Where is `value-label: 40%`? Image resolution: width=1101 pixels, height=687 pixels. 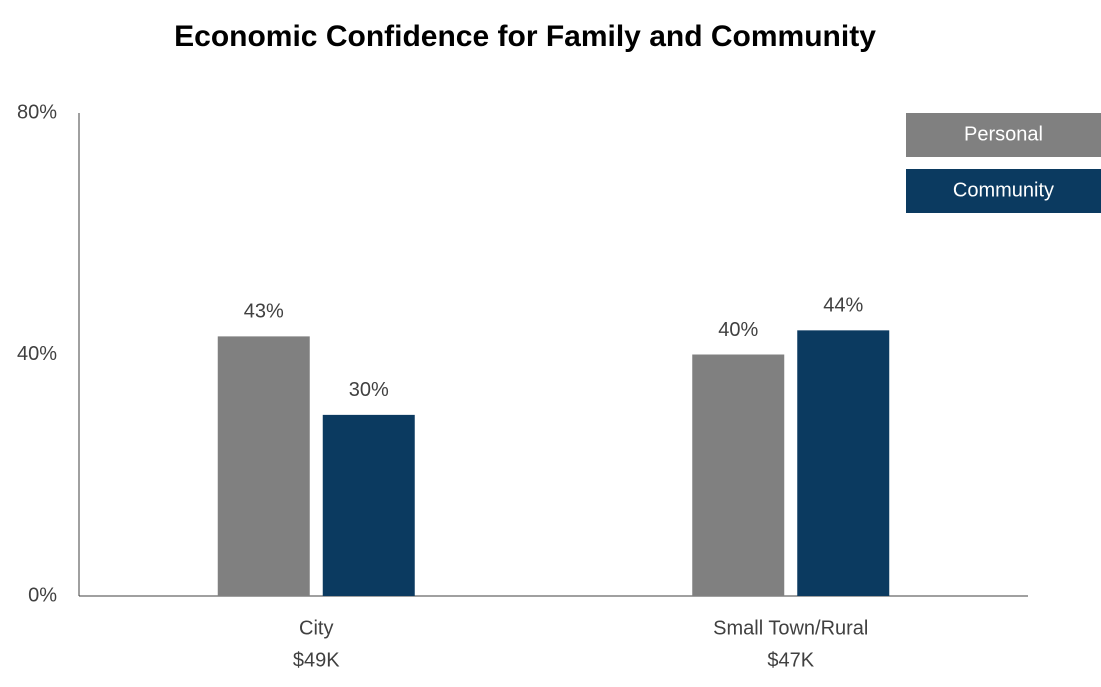 value-label: 40% is located at coordinates (738, 330).